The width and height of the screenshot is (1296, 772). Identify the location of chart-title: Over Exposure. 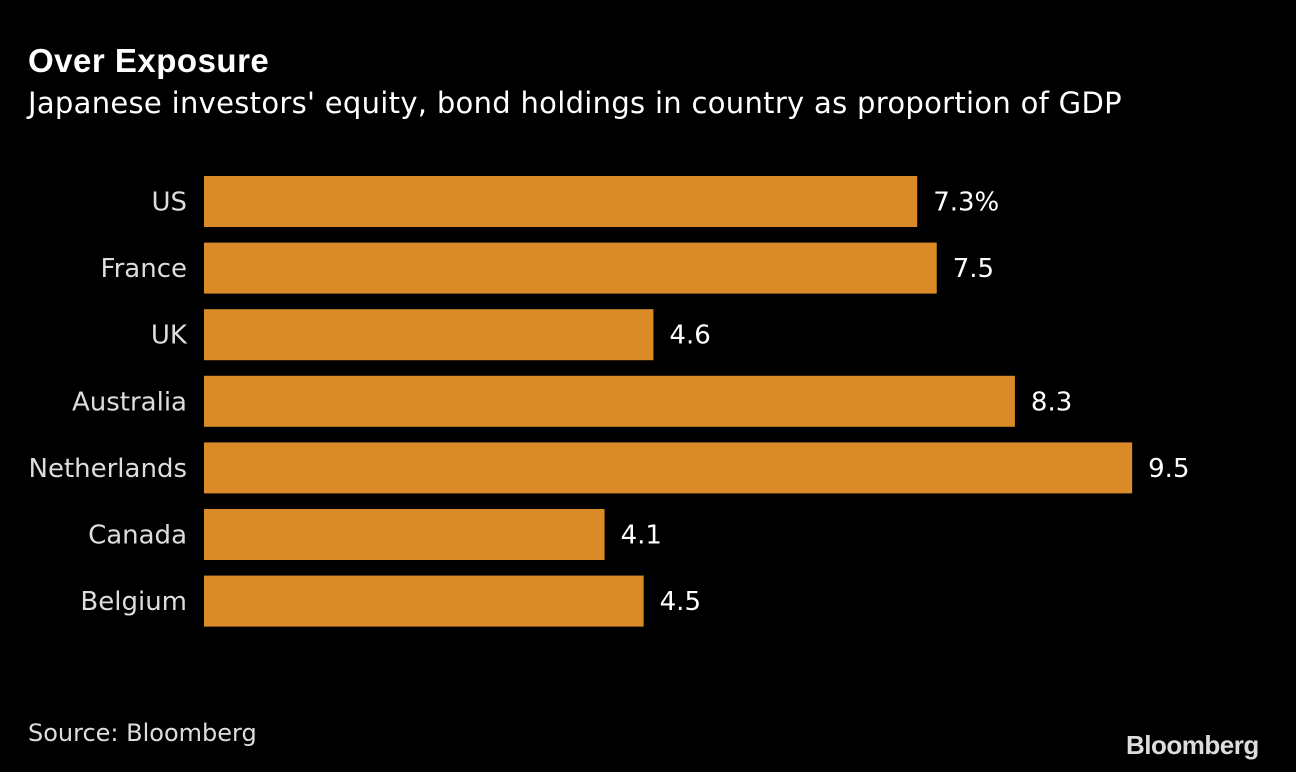
(149, 60).